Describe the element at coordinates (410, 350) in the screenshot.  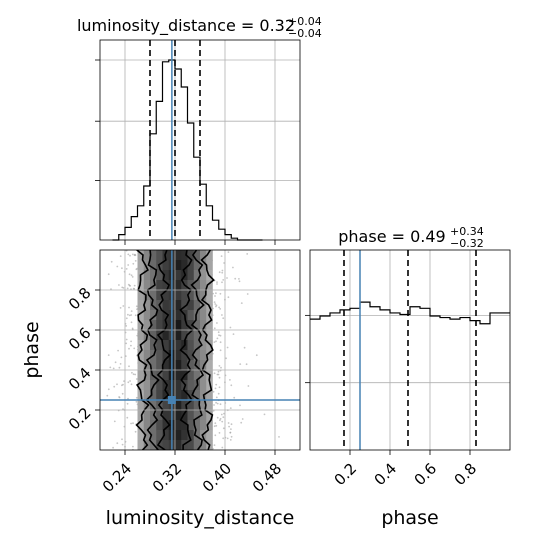
I see `gridlines` at that location.